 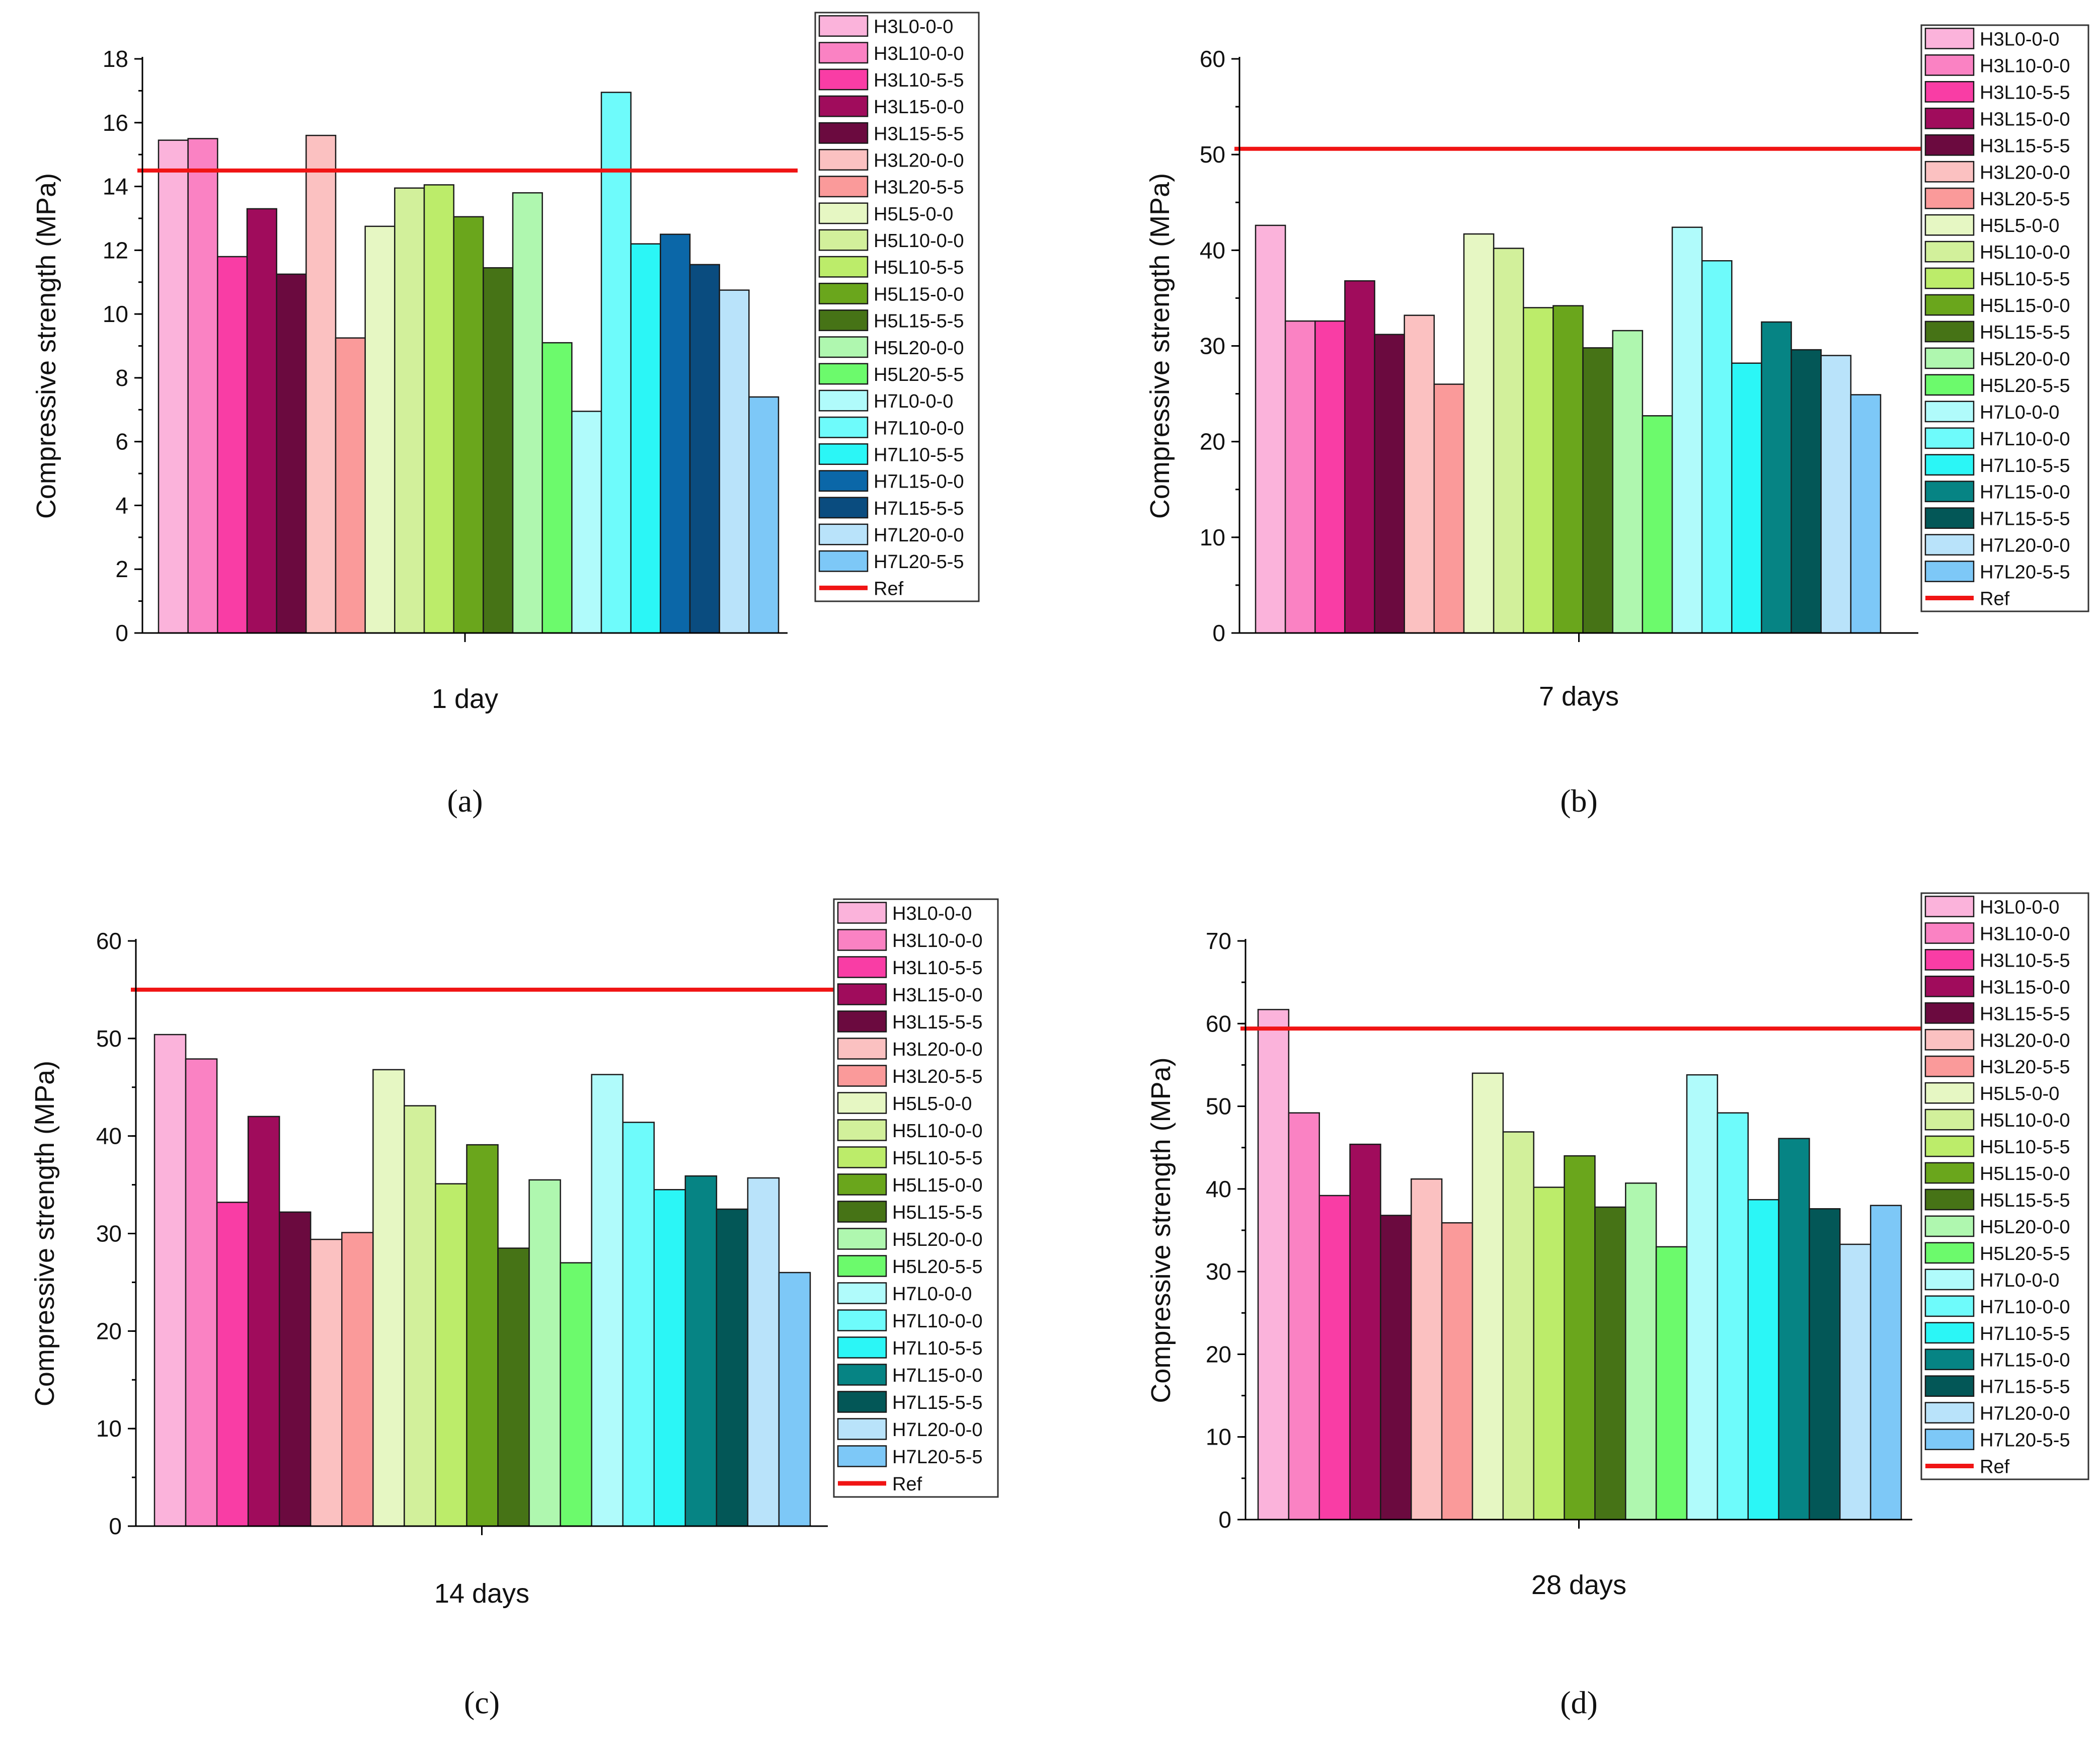 What do you see at coordinates (919, 80) in the screenshot?
I see `legend-label: H3L10-5-5` at bounding box center [919, 80].